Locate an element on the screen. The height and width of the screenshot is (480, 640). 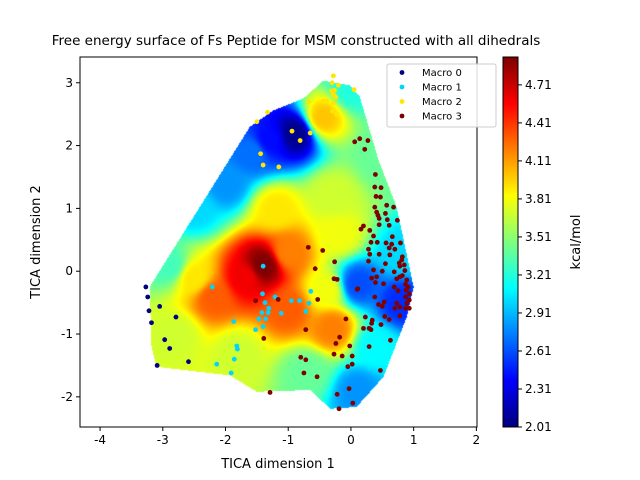
x-tick-label: 1 is located at coordinates (414, 440).